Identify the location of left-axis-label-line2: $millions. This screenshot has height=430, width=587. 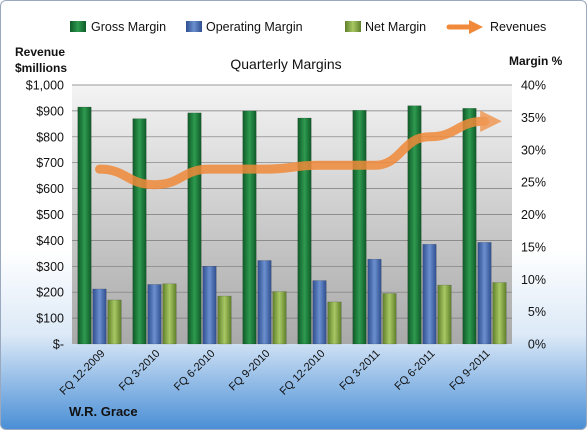
(41, 68).